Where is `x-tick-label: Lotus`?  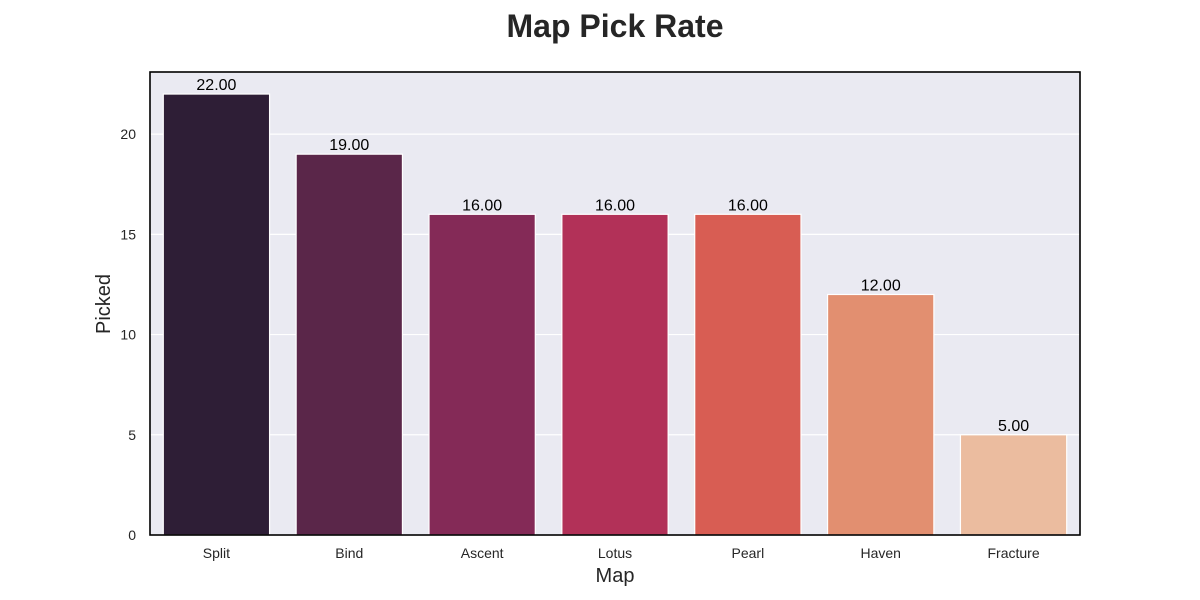 x-tick-label: Lotus is located at coordinates (615, 553).